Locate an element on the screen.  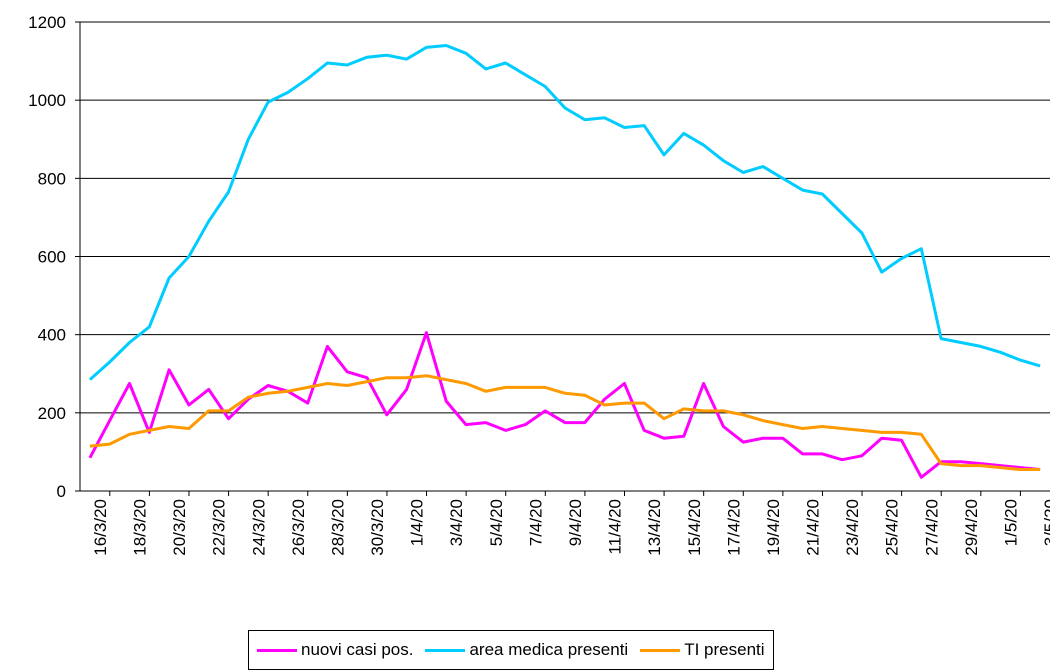
y-tick-label: 600 is located at coordinates (52, 257).